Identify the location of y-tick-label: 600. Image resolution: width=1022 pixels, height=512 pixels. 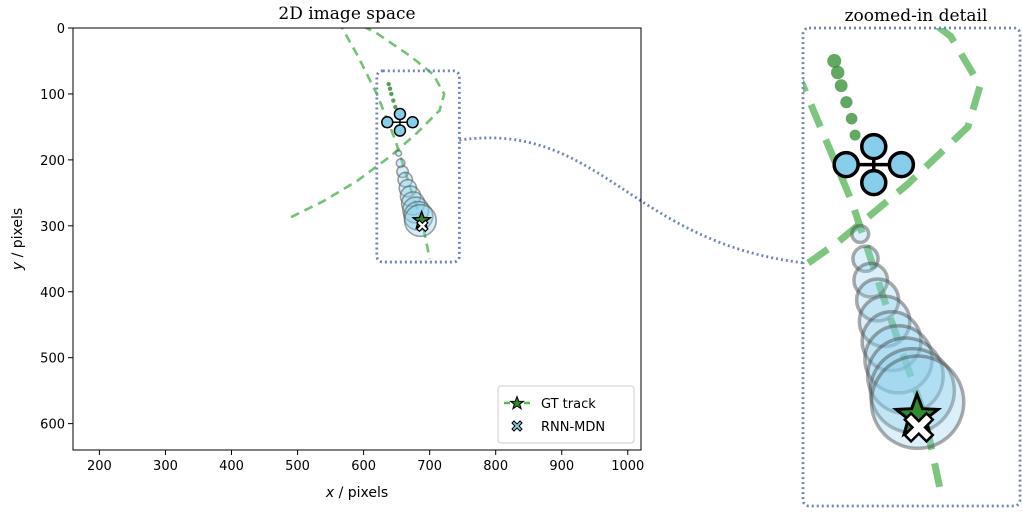
(52, 425).